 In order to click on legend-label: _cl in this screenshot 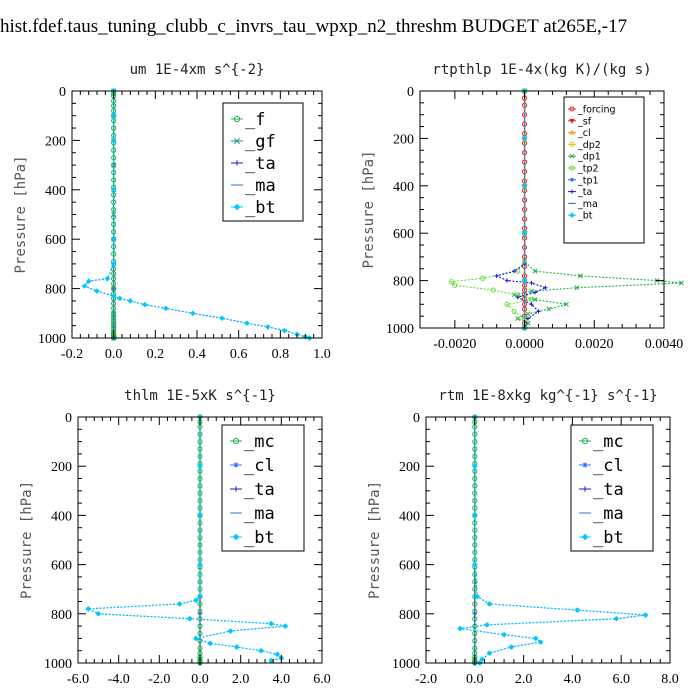, I will do `click(259, 466)`.